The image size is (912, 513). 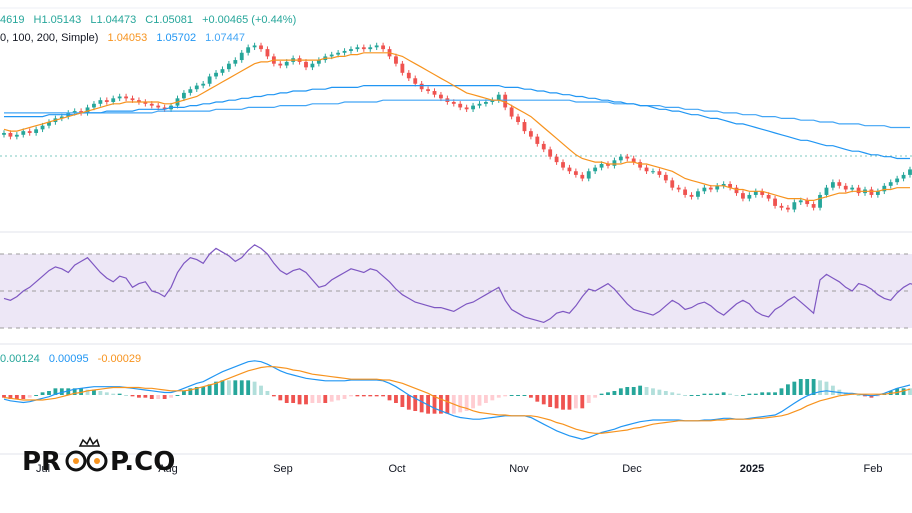 What do you see at coordinates (12, 20) in the screenshot?
I see `ohlc-open: 4619` at bounding box center [12, 20].